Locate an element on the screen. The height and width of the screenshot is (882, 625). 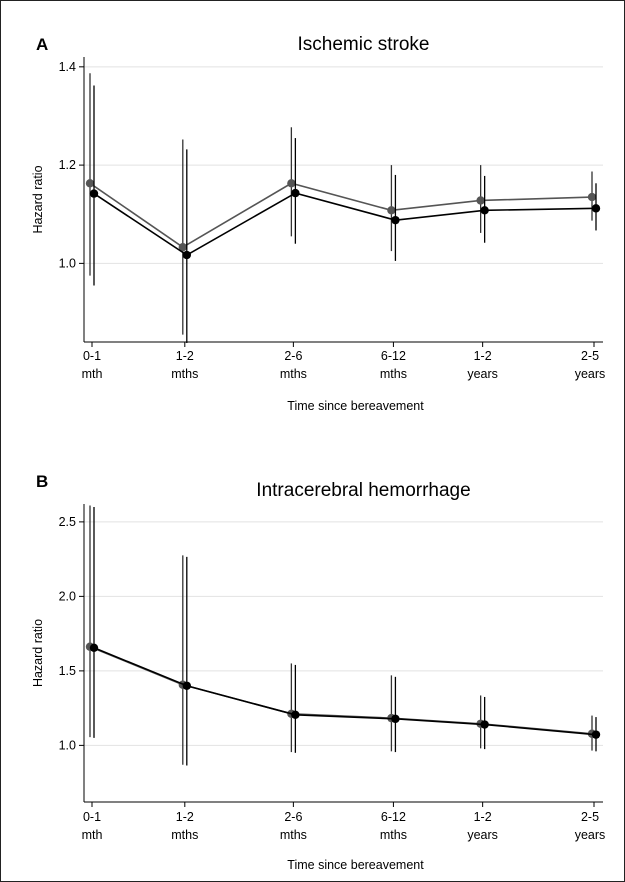
y-tick-label: 1.5 is located at coordinates (67, 671).